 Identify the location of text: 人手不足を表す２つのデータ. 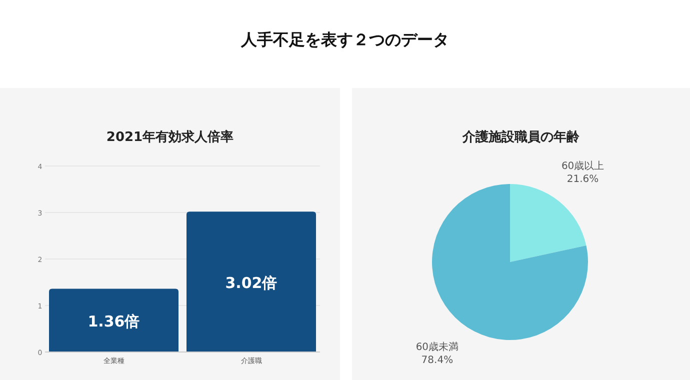
(344, 39).